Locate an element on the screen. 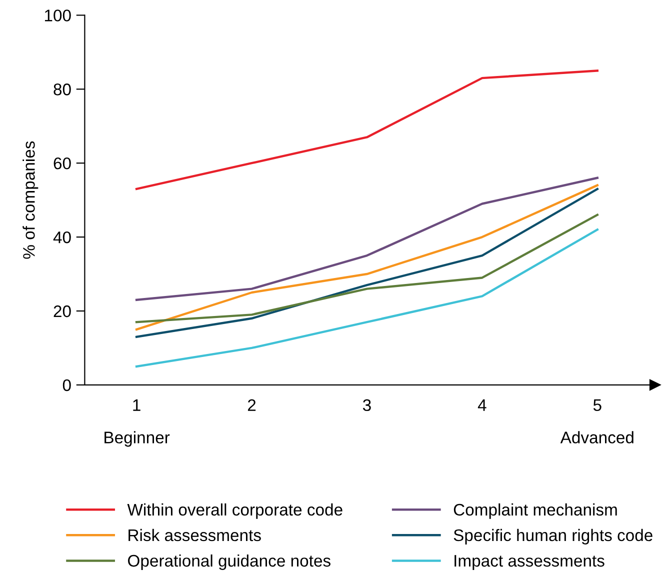  x-tick-label: 1 is located at coordinates (136, 405).